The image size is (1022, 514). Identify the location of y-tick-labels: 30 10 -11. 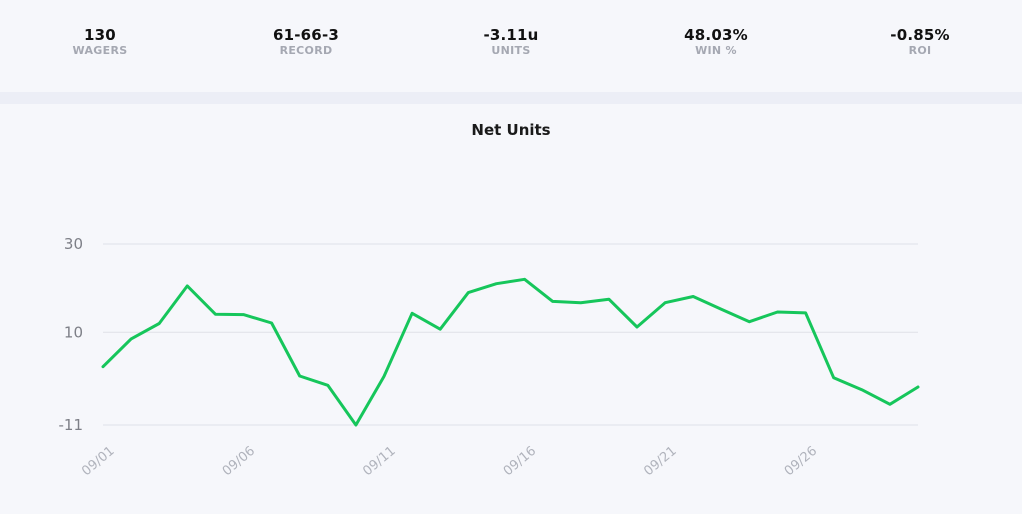
(71, 334).